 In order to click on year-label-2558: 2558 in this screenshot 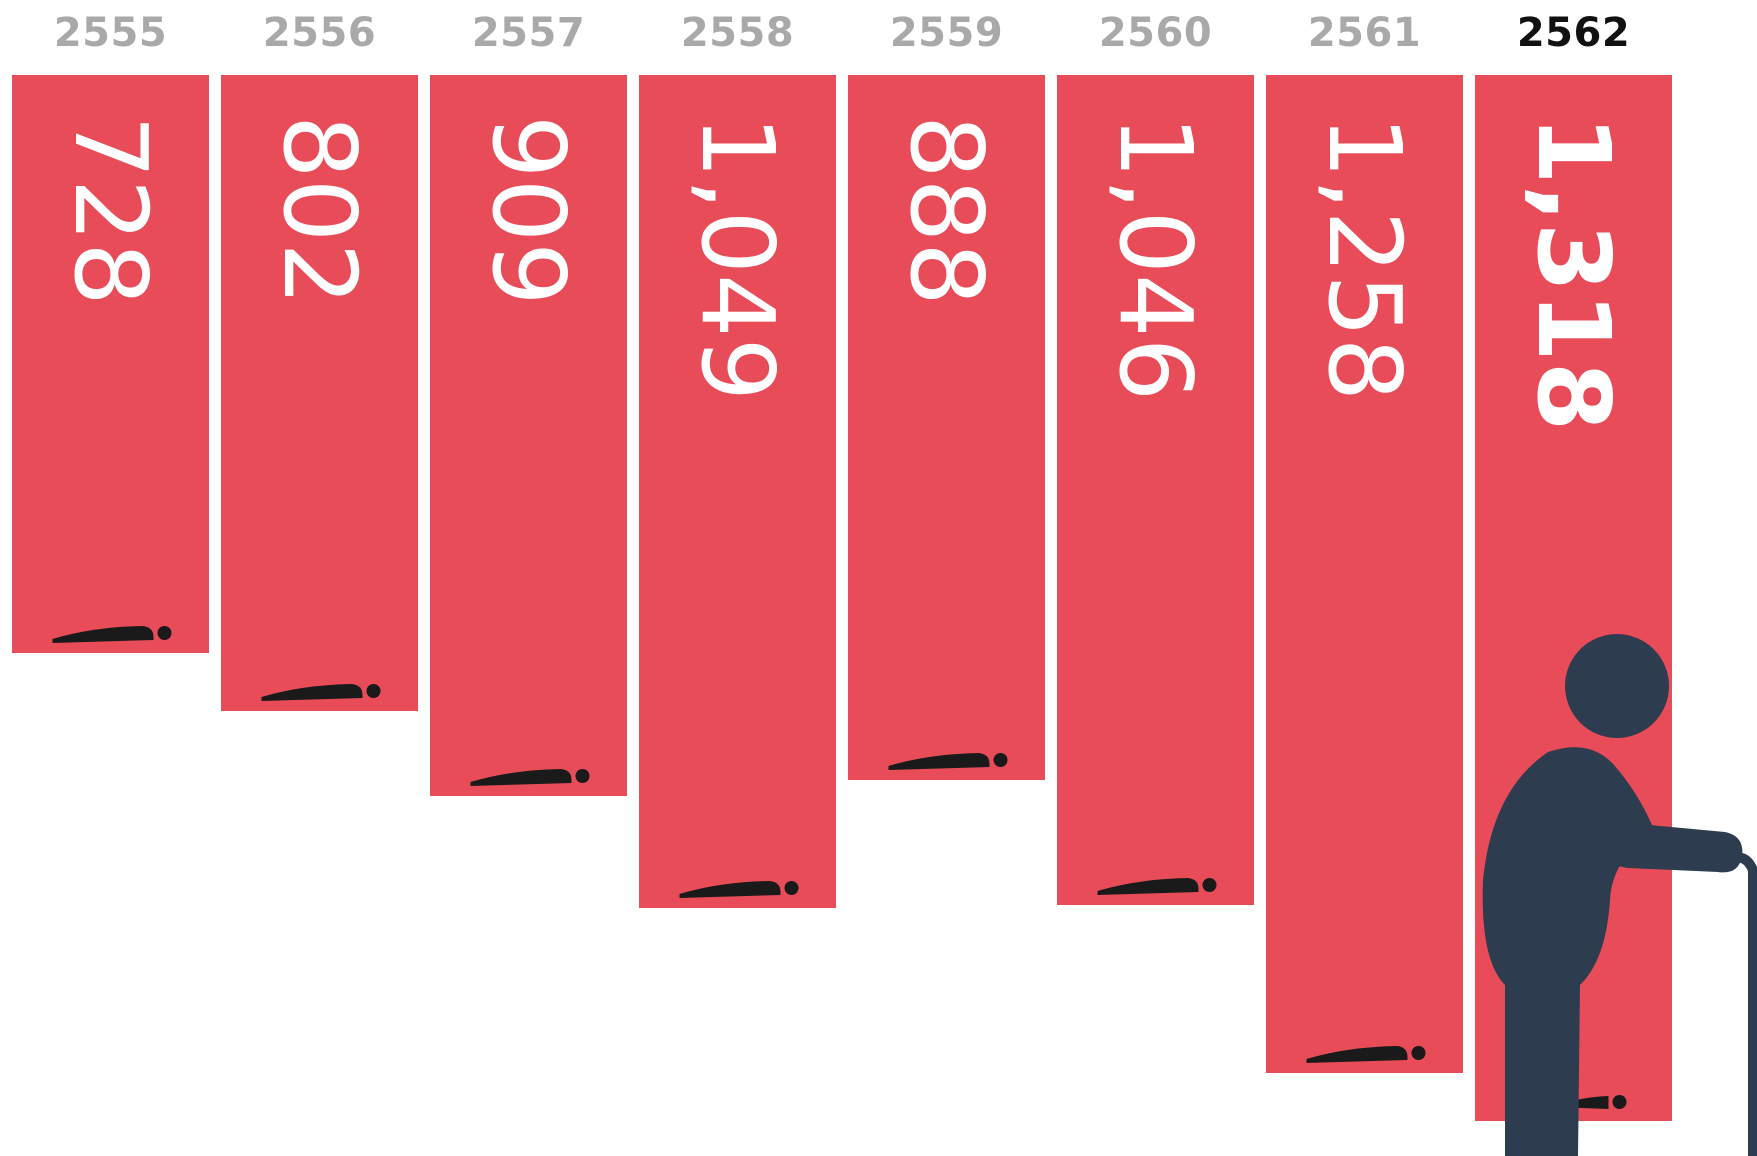, I will do `click(737, 33)`.